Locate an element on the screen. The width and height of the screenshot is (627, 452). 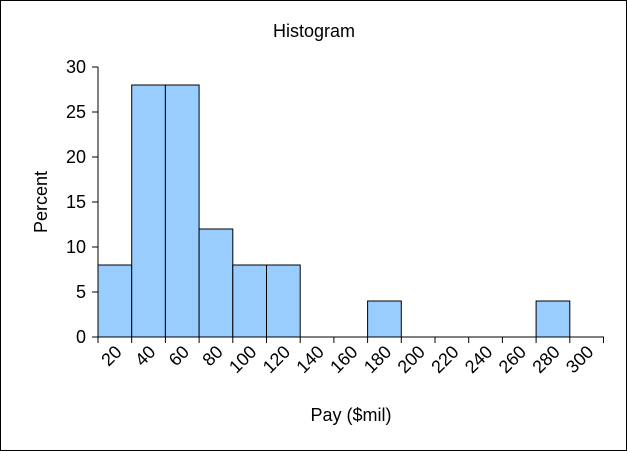
y-tick-label: 20 is located at coordinates (76, 157).